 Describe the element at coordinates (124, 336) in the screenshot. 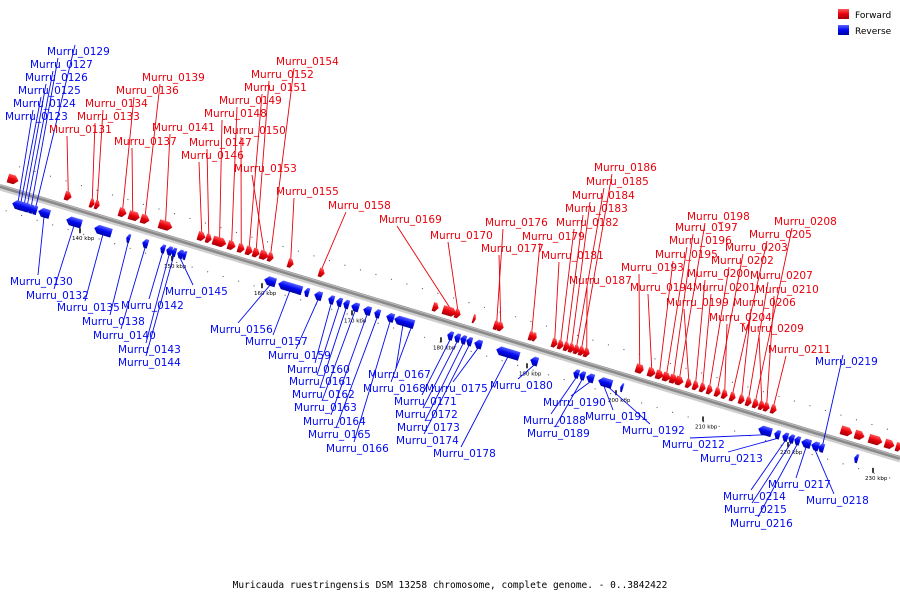

I see `gene-label: Murru_0140` at that location.